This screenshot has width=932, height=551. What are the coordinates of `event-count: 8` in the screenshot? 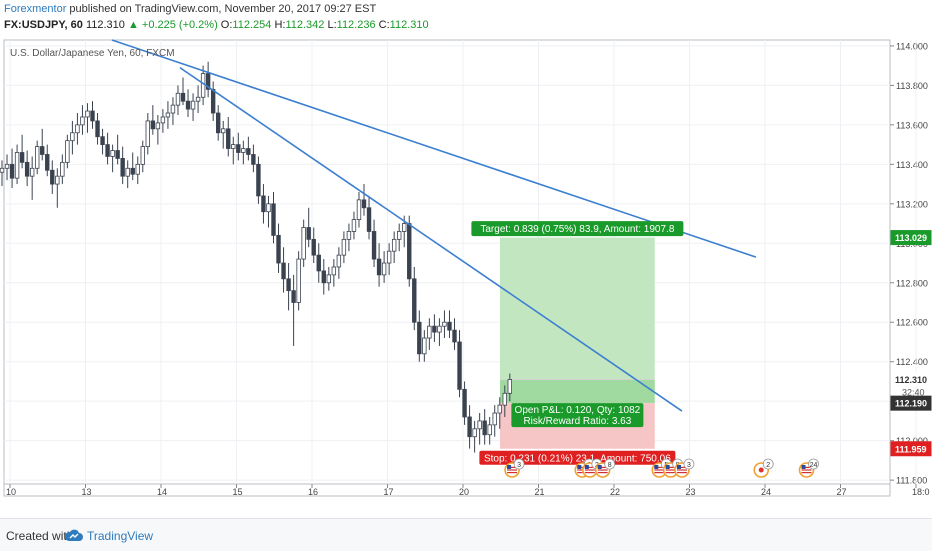 It's located at (610, 465).